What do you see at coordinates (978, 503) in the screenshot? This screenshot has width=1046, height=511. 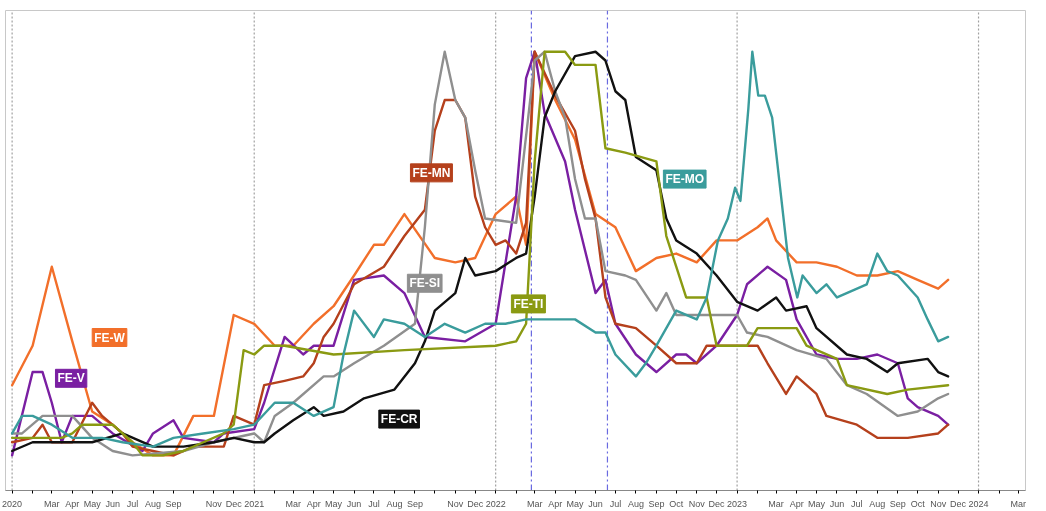 I see `x-tick-label: 2024` at bounding box center [978, 503].